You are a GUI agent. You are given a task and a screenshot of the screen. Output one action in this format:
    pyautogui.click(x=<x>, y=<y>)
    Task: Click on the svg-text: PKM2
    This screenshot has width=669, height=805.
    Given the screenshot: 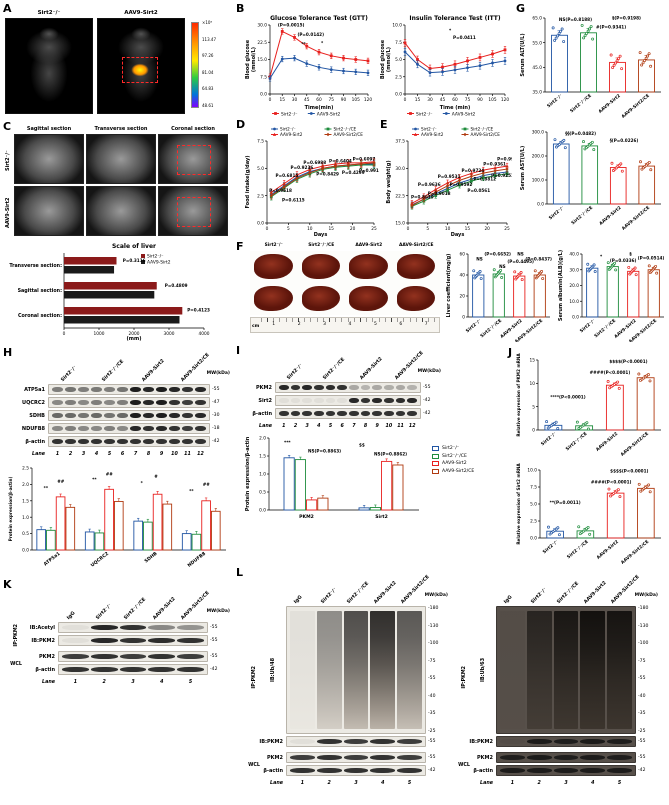 What is the action you would take?
    pyautogui.click(x=306, y=517)
    